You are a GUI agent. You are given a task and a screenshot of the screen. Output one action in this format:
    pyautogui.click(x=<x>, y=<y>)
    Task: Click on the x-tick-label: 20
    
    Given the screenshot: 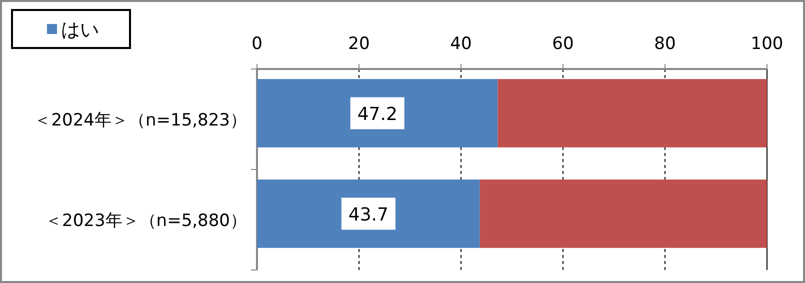 What is the action you would take?
    pyautogui.click(x=359, y=44)
    